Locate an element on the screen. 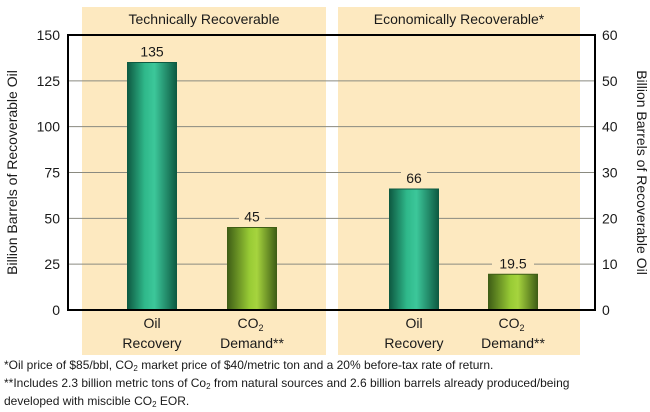 The width and height of the screenshot is (650, 412). y-axis-label-right: Billion Barrels of Recoverable Oil is located at coordinates (642, 172).